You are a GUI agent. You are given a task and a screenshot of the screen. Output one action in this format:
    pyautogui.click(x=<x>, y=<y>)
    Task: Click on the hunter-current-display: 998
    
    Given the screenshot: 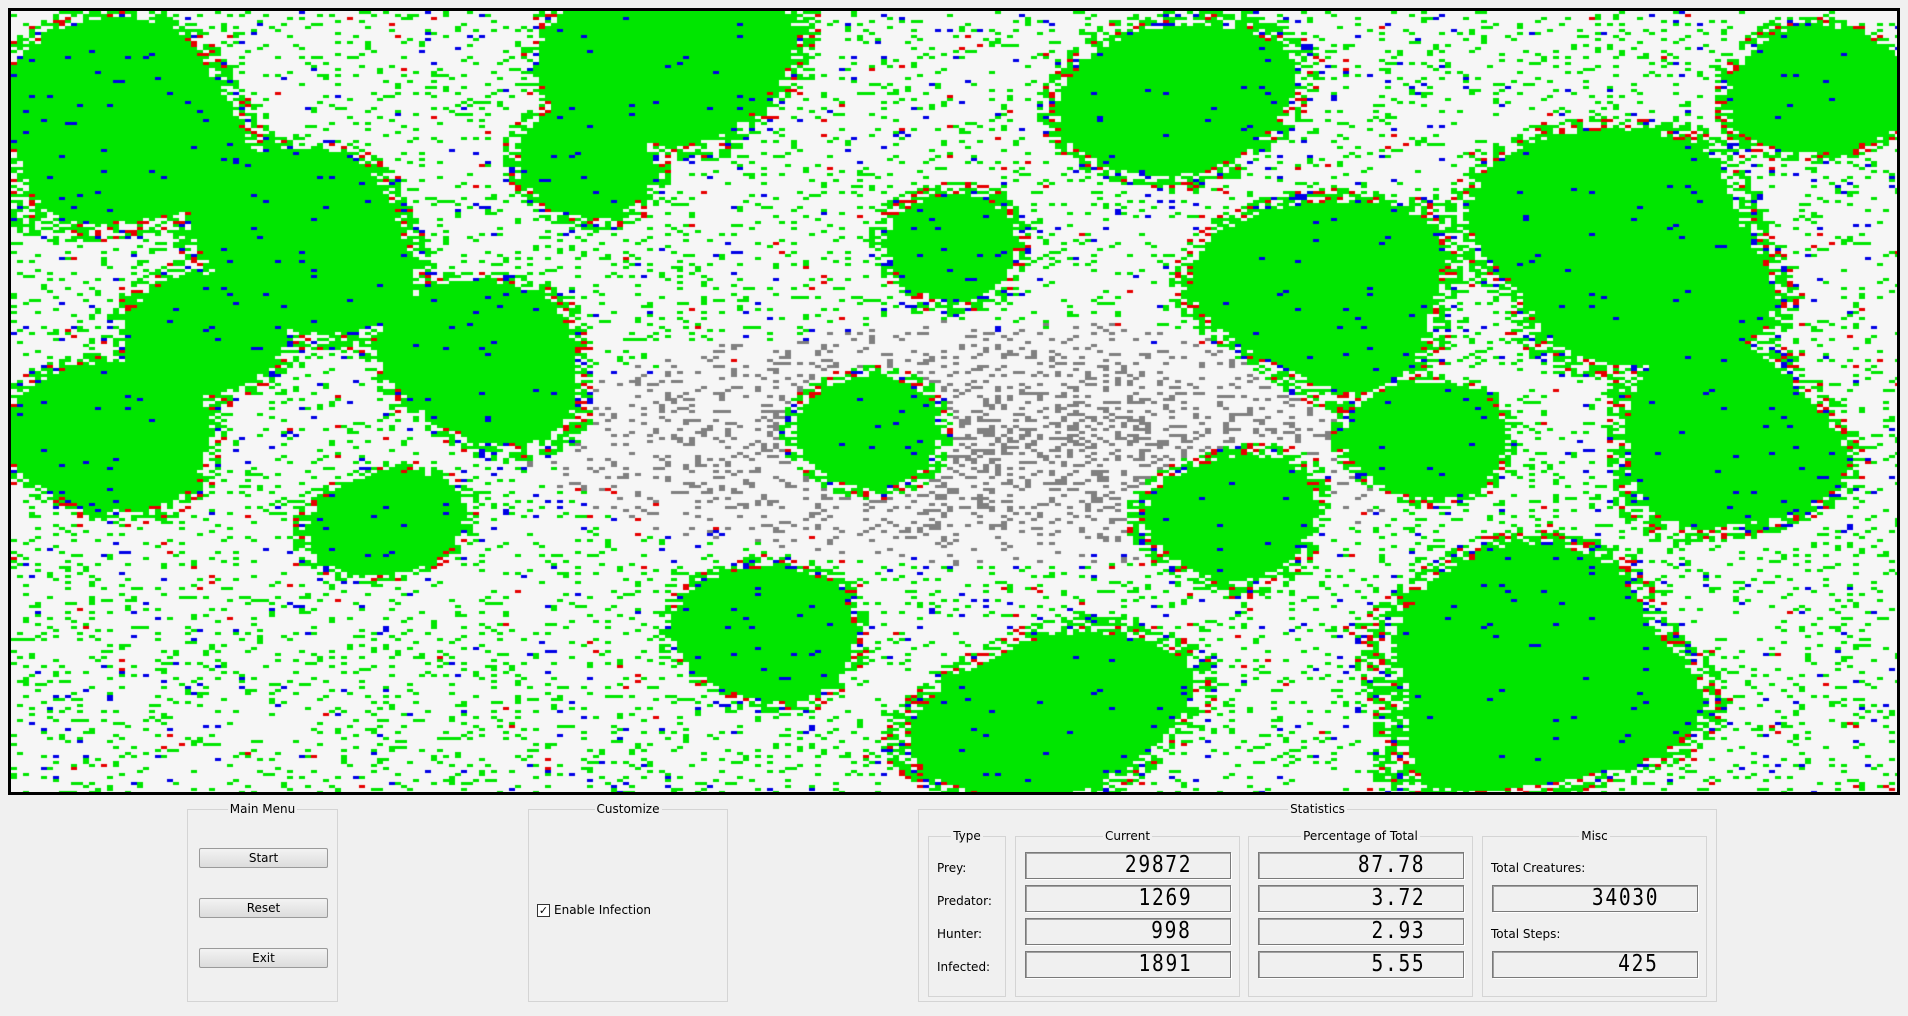 What is the action you would take?
    pyautogui.click(x=1128, y=931)
    